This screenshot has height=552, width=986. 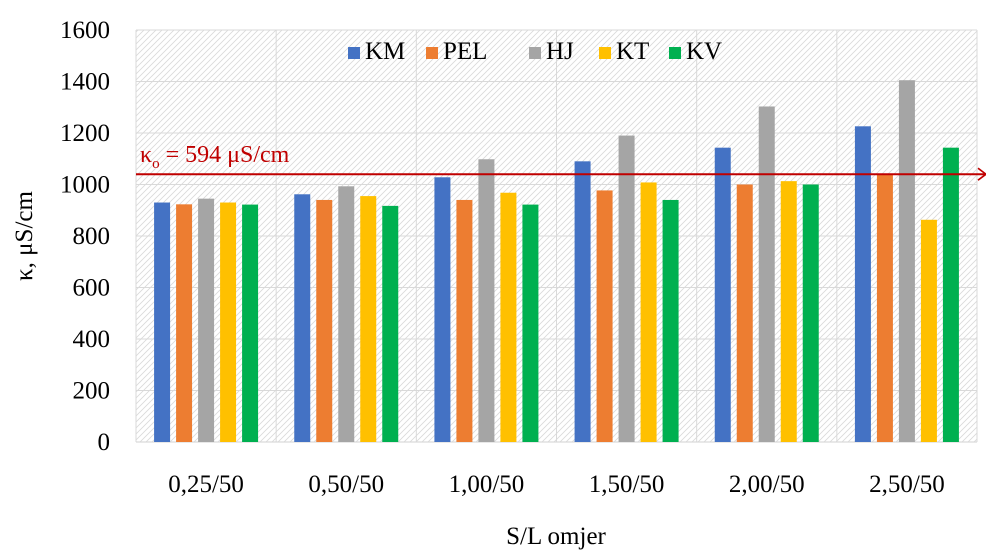 I want to click on y-tick-label: 600, so click(x=92, y=288).